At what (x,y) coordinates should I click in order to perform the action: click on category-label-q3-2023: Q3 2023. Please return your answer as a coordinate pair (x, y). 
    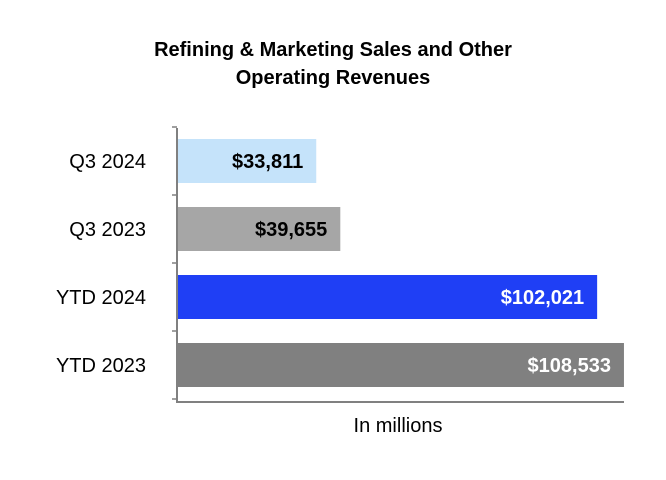
    Looking at the image, I should click on (107, 230).